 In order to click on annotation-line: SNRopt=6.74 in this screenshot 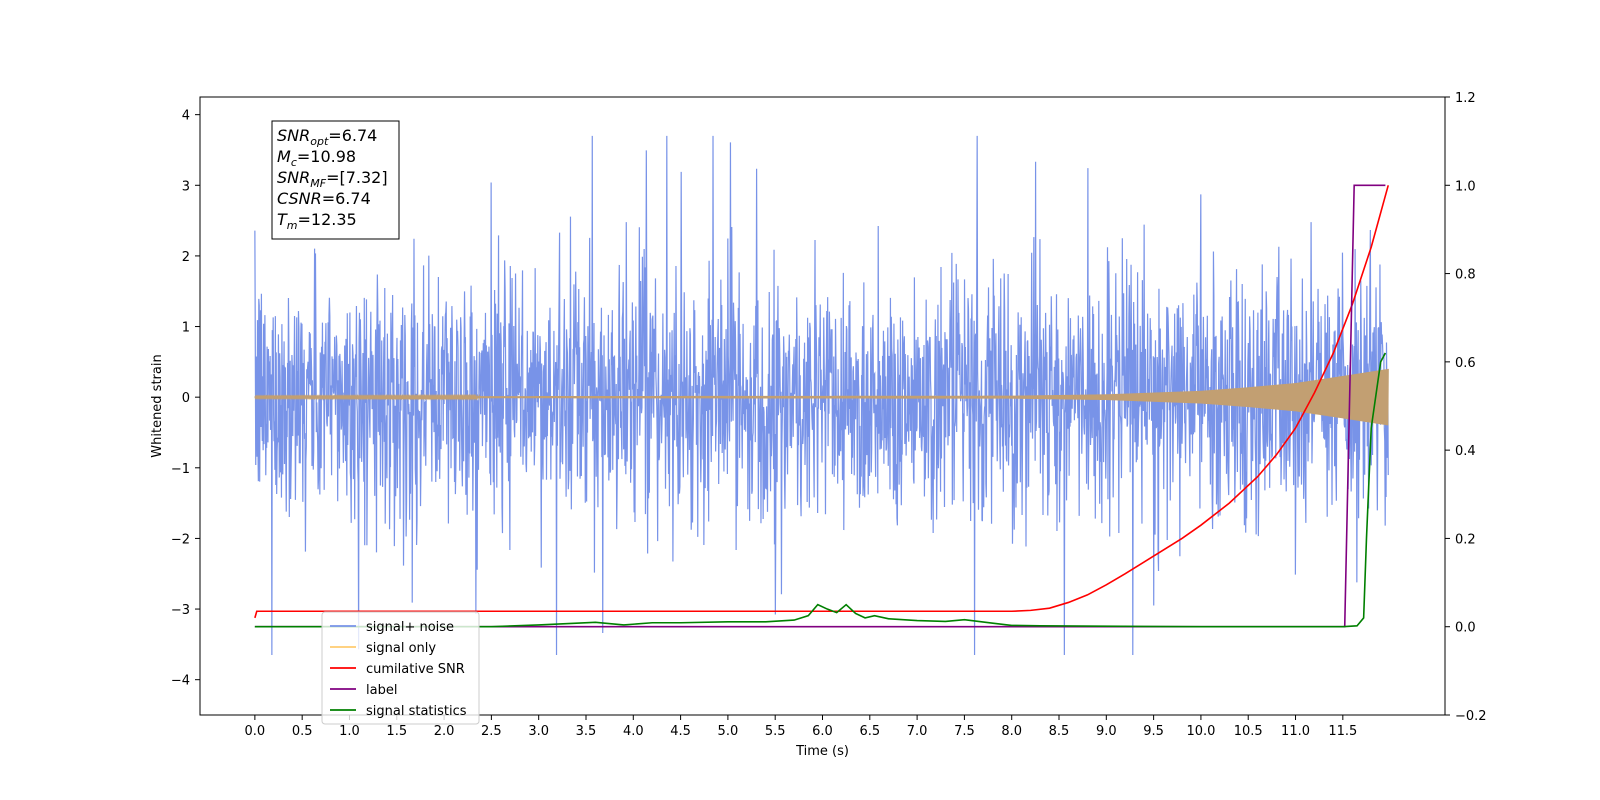, I will do `click(327, 137)`.